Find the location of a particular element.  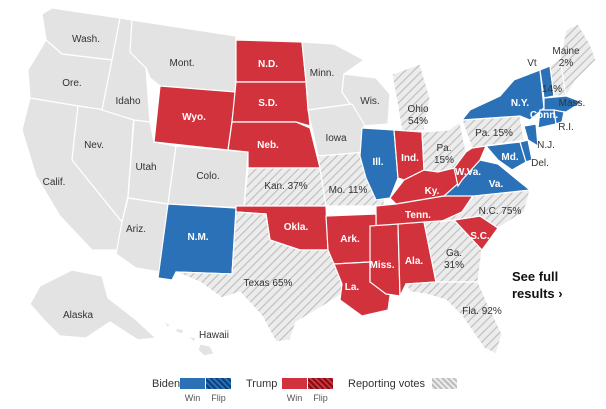

see-full-line2: results › is located at coordinates (537, 293).